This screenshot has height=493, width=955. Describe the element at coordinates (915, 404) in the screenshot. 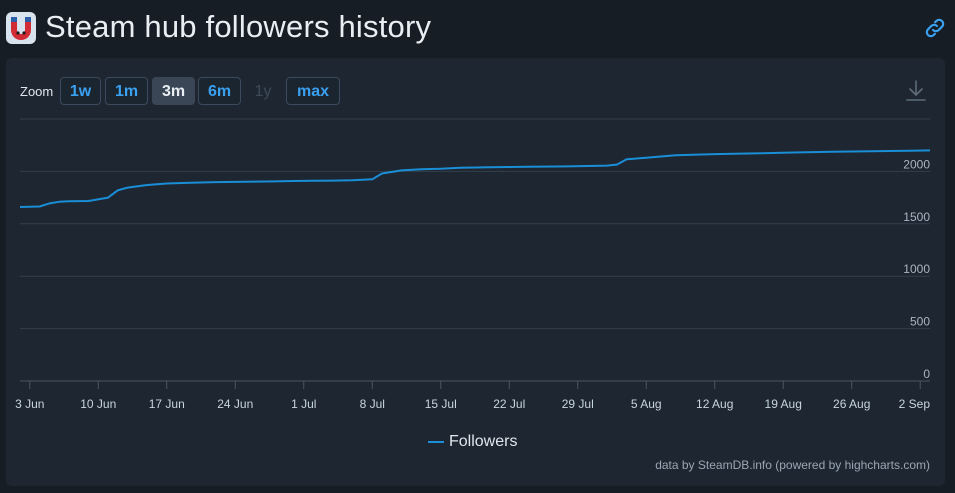

I see `x-tick-label: 2 Sep` at that location.